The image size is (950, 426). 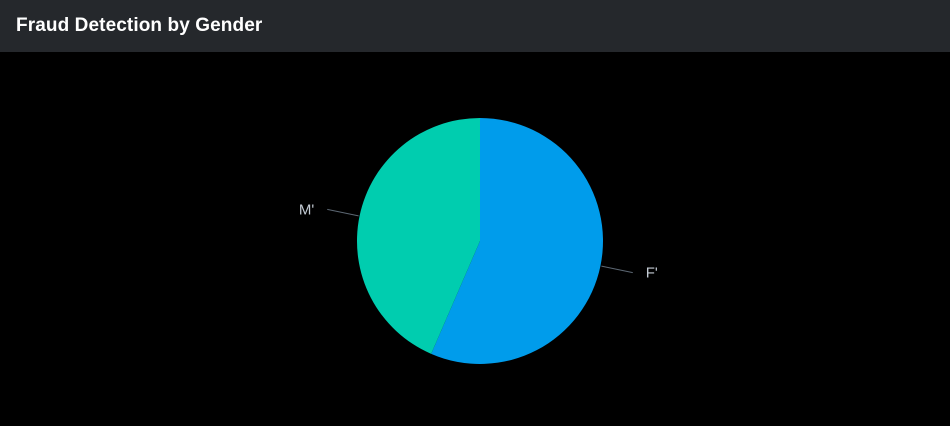 I want to click on panel-header: Fraud Detection by Gender, so click(x=475, y=26).